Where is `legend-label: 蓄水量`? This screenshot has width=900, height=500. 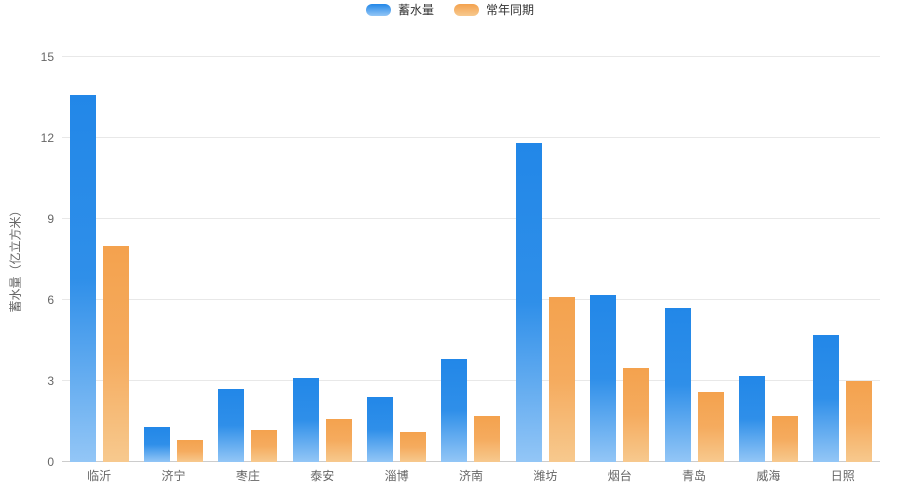
legend-label: 蓄水量 is located at coordinates (415, 10).